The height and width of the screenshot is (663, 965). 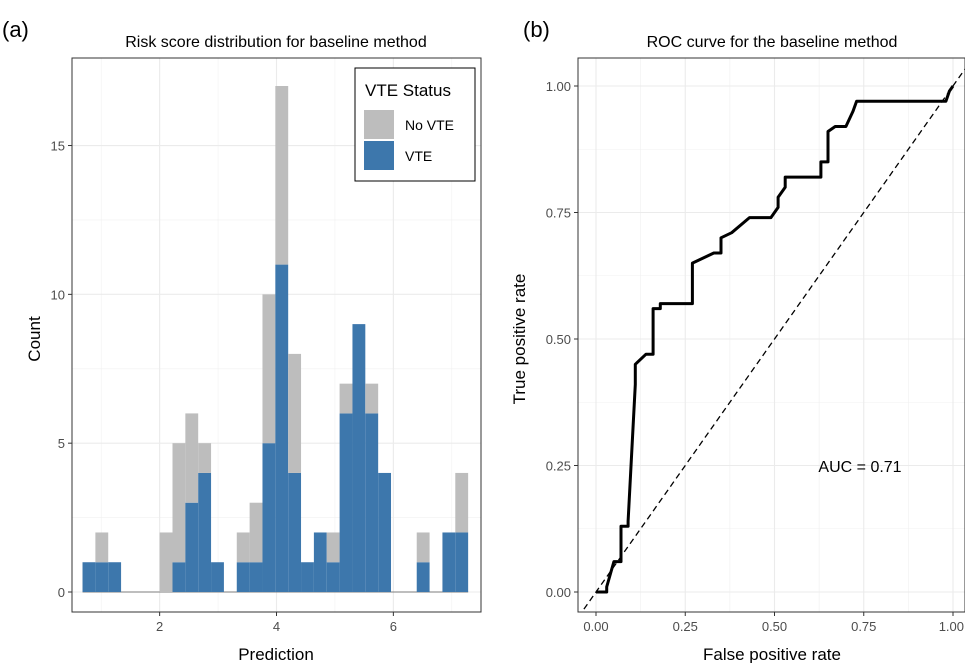 What do you see at coordinates (558, 466) in the screenshot?
I see `roc-y-tick-label: 0.25` at bounding box center [558, 466].